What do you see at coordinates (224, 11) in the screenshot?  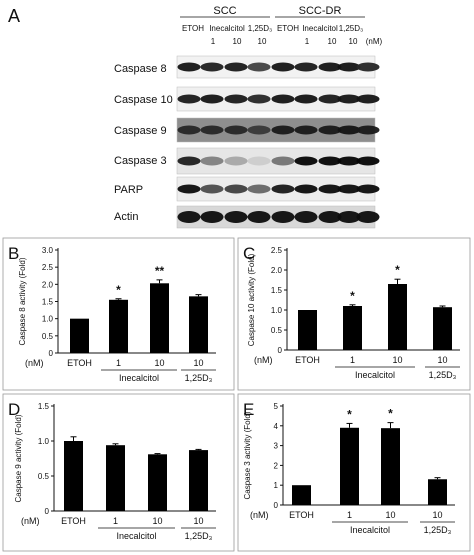 I see `group-label-scc: SCC` at bounding box center [224, 11].